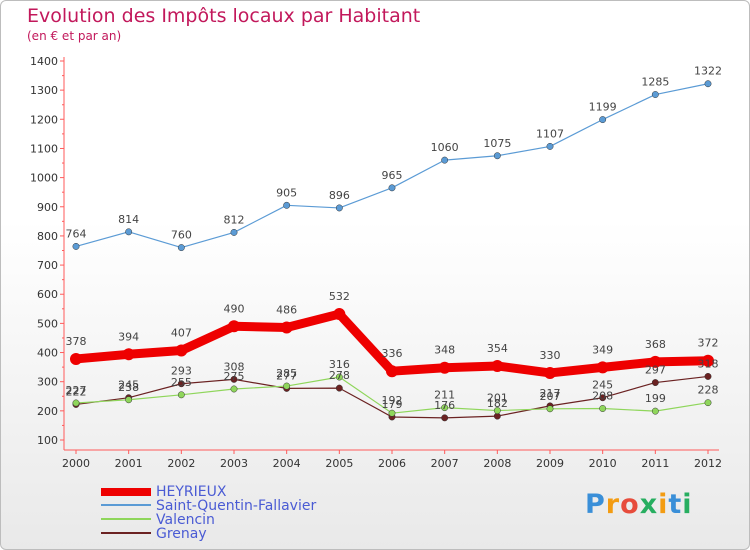 This screenshot has height=550, width=750. I want to click on data-label: 316, so click(339, 364).